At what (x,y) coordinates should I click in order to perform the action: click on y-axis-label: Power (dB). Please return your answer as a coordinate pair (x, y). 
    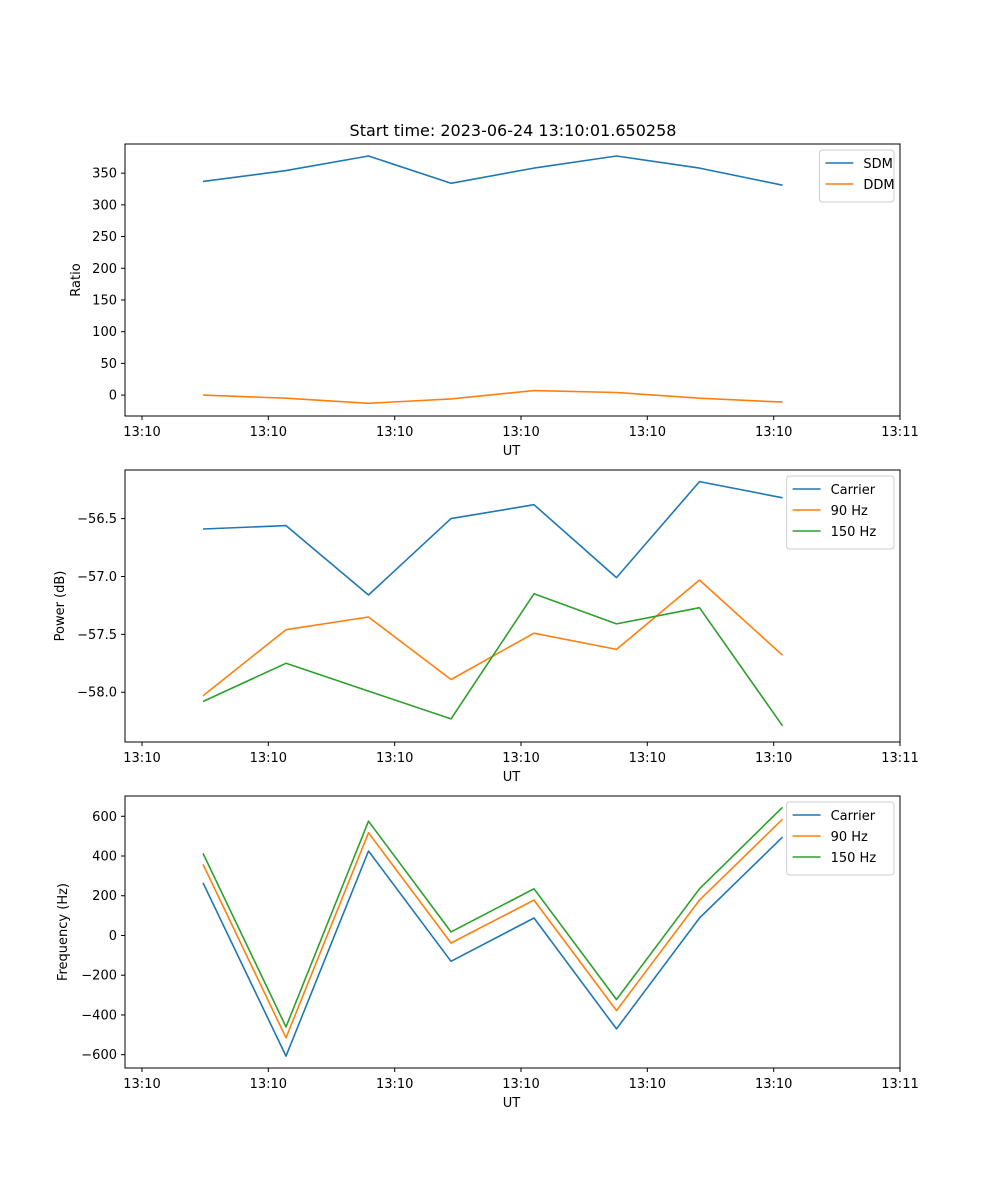
    Looking at the image, I should click on (60, 606).